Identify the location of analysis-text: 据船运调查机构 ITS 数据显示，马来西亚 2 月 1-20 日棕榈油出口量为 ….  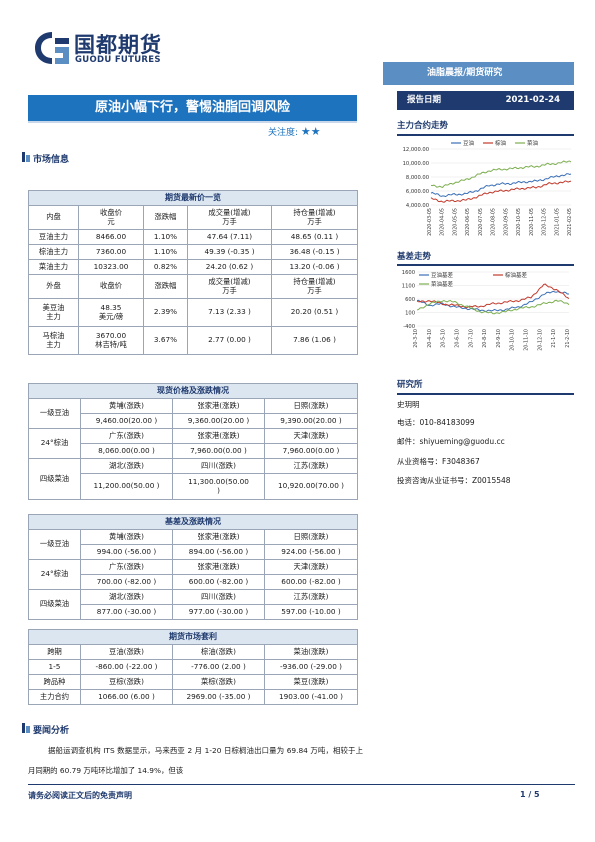
(195, 760).